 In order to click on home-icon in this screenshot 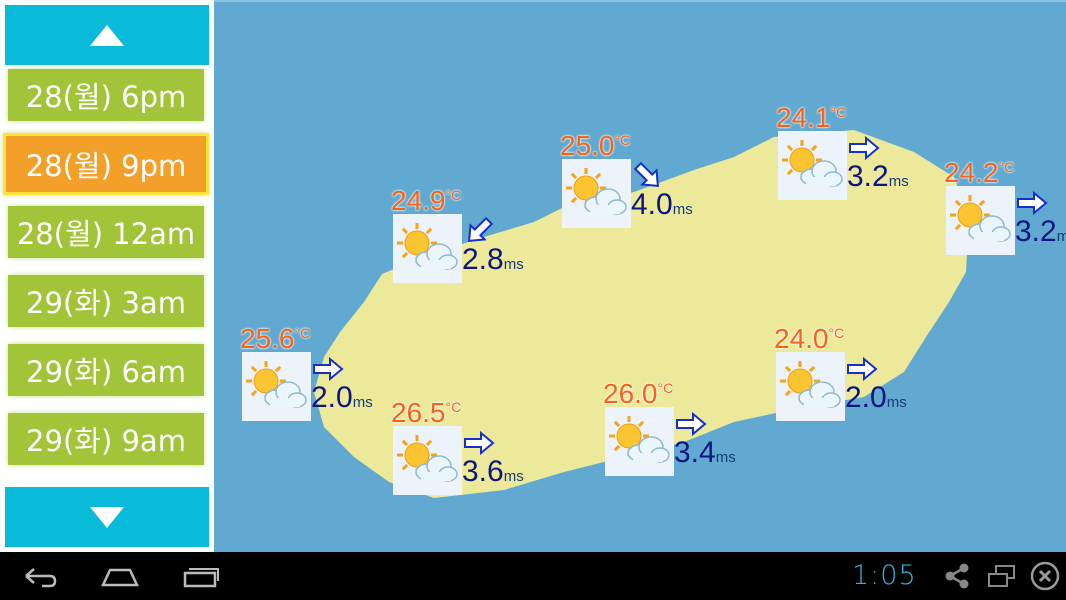, I will do `click(120, 576)`.